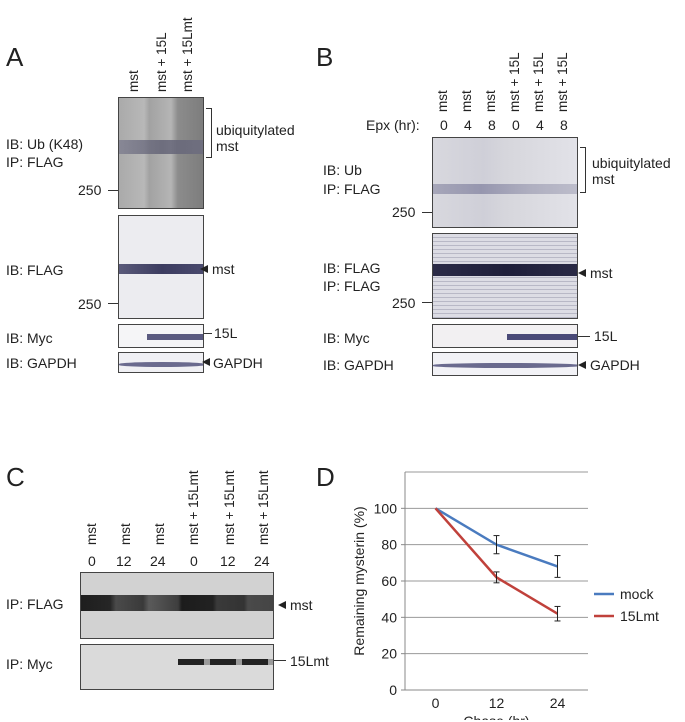 This screenshot has width=685, height=722. I want to click on panel-b-flag-ib-label: IB: FLAG, so click(352, 268).